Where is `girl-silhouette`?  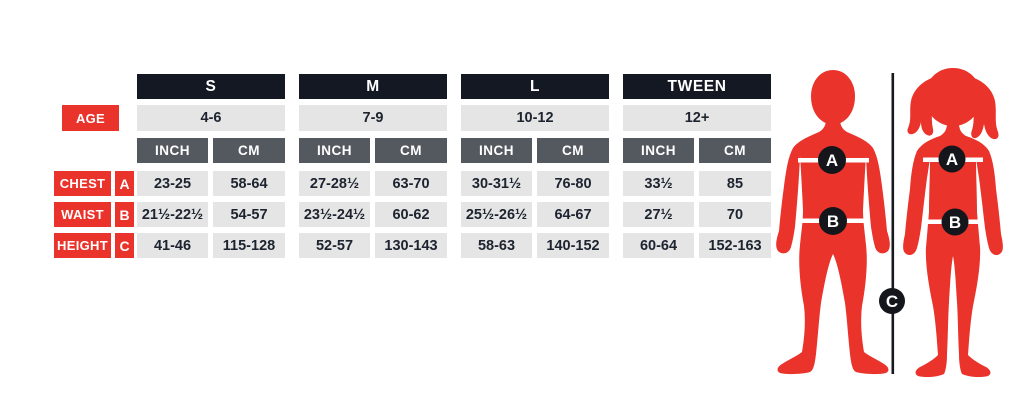
girl-silhouette is located at coordinates (953, 223).